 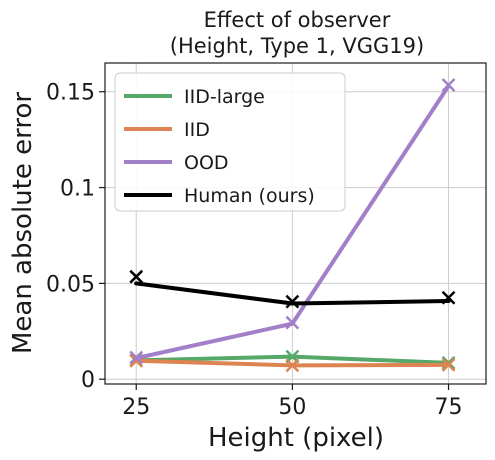 What do you see at coordinates (297, 46) in the screenshot?
I see `chart-title-line-2: (Height, Type 1, VGG19)` at bounding box center [297, 46].